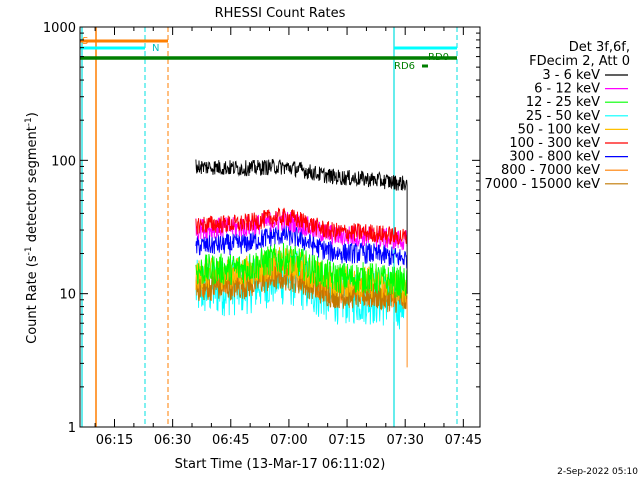 The width and height of the screenshot is (640, 480). I want to click on legend-label: 3 - 6 keV, so click(571, 75).